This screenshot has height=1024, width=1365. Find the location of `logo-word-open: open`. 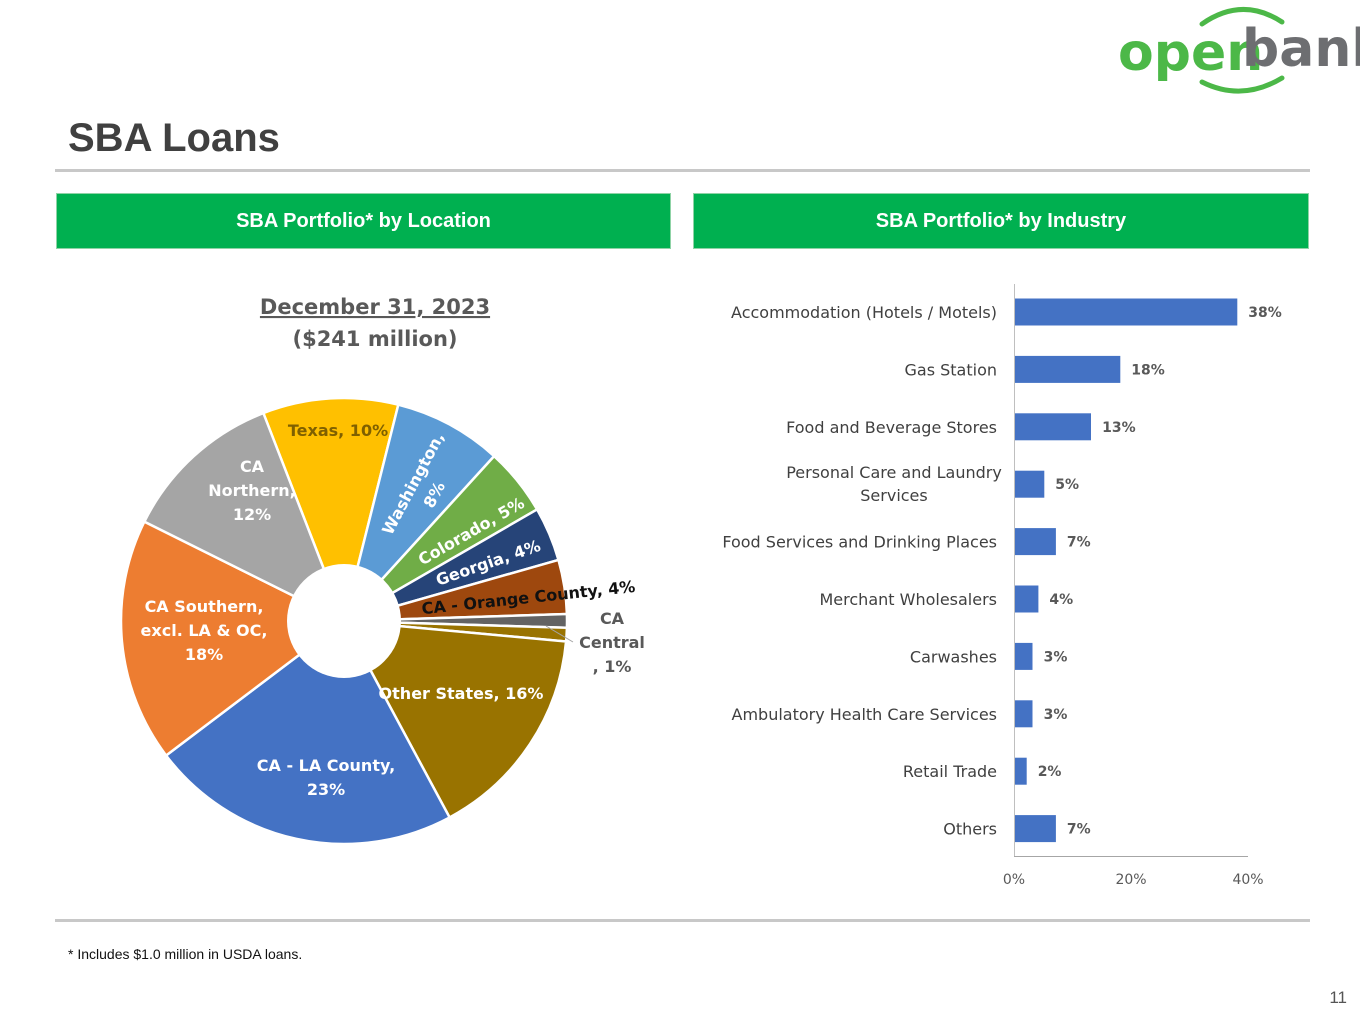

logo-word-open: open is located at coordinates (1190, 53).